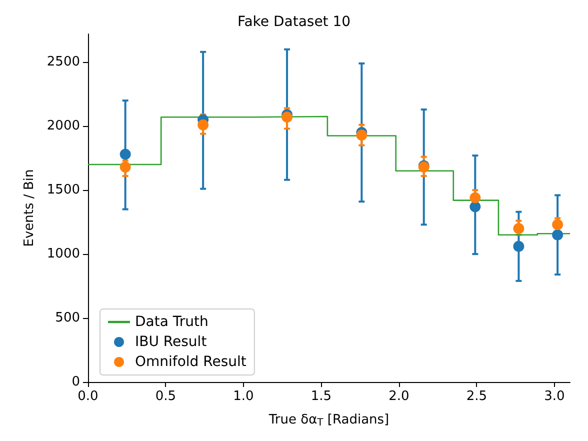 The height and width of the screenshot is (441, 588). I want to click on y-tick-label: 0, so click(76, 382).